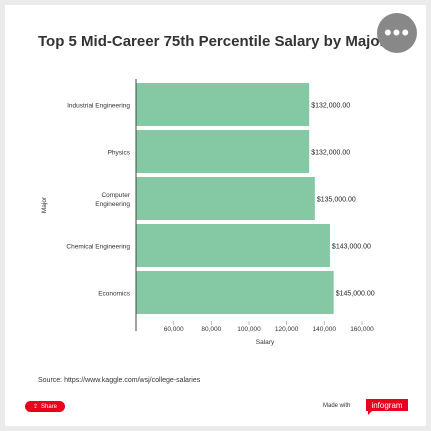 This screenshot has width=431, height=431. I want to click on data-label-3: $143,000.00, so click(351, 247).